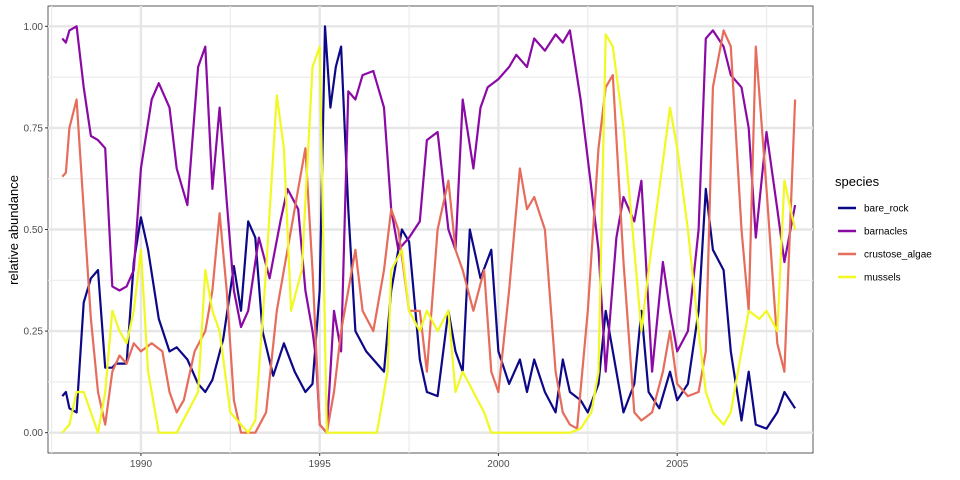 This screenshot has height=480, width=960. Describe the element at coordinates (677, 464) in the screenshot. I see `x-tick-label: 2005` at that location.